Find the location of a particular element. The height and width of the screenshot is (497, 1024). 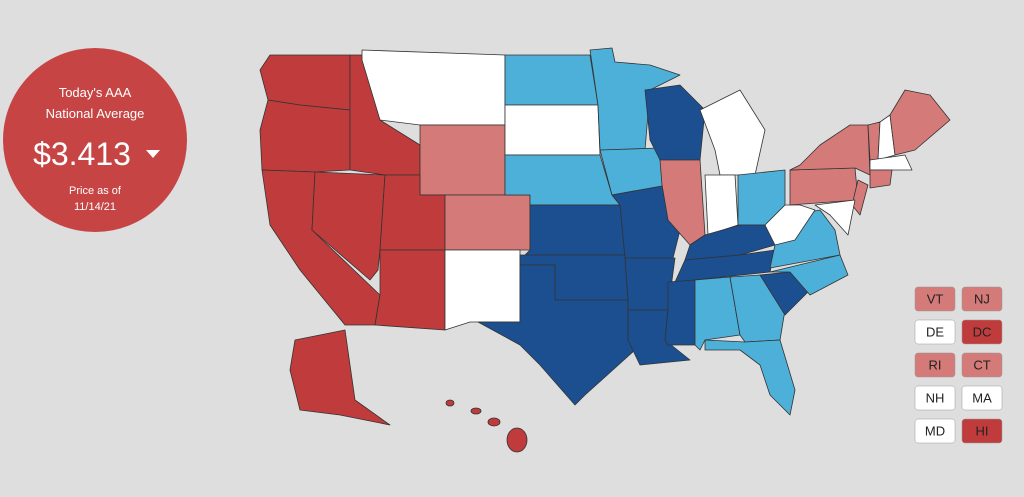

state-box-label: CT is located at coordinates (981, 365).